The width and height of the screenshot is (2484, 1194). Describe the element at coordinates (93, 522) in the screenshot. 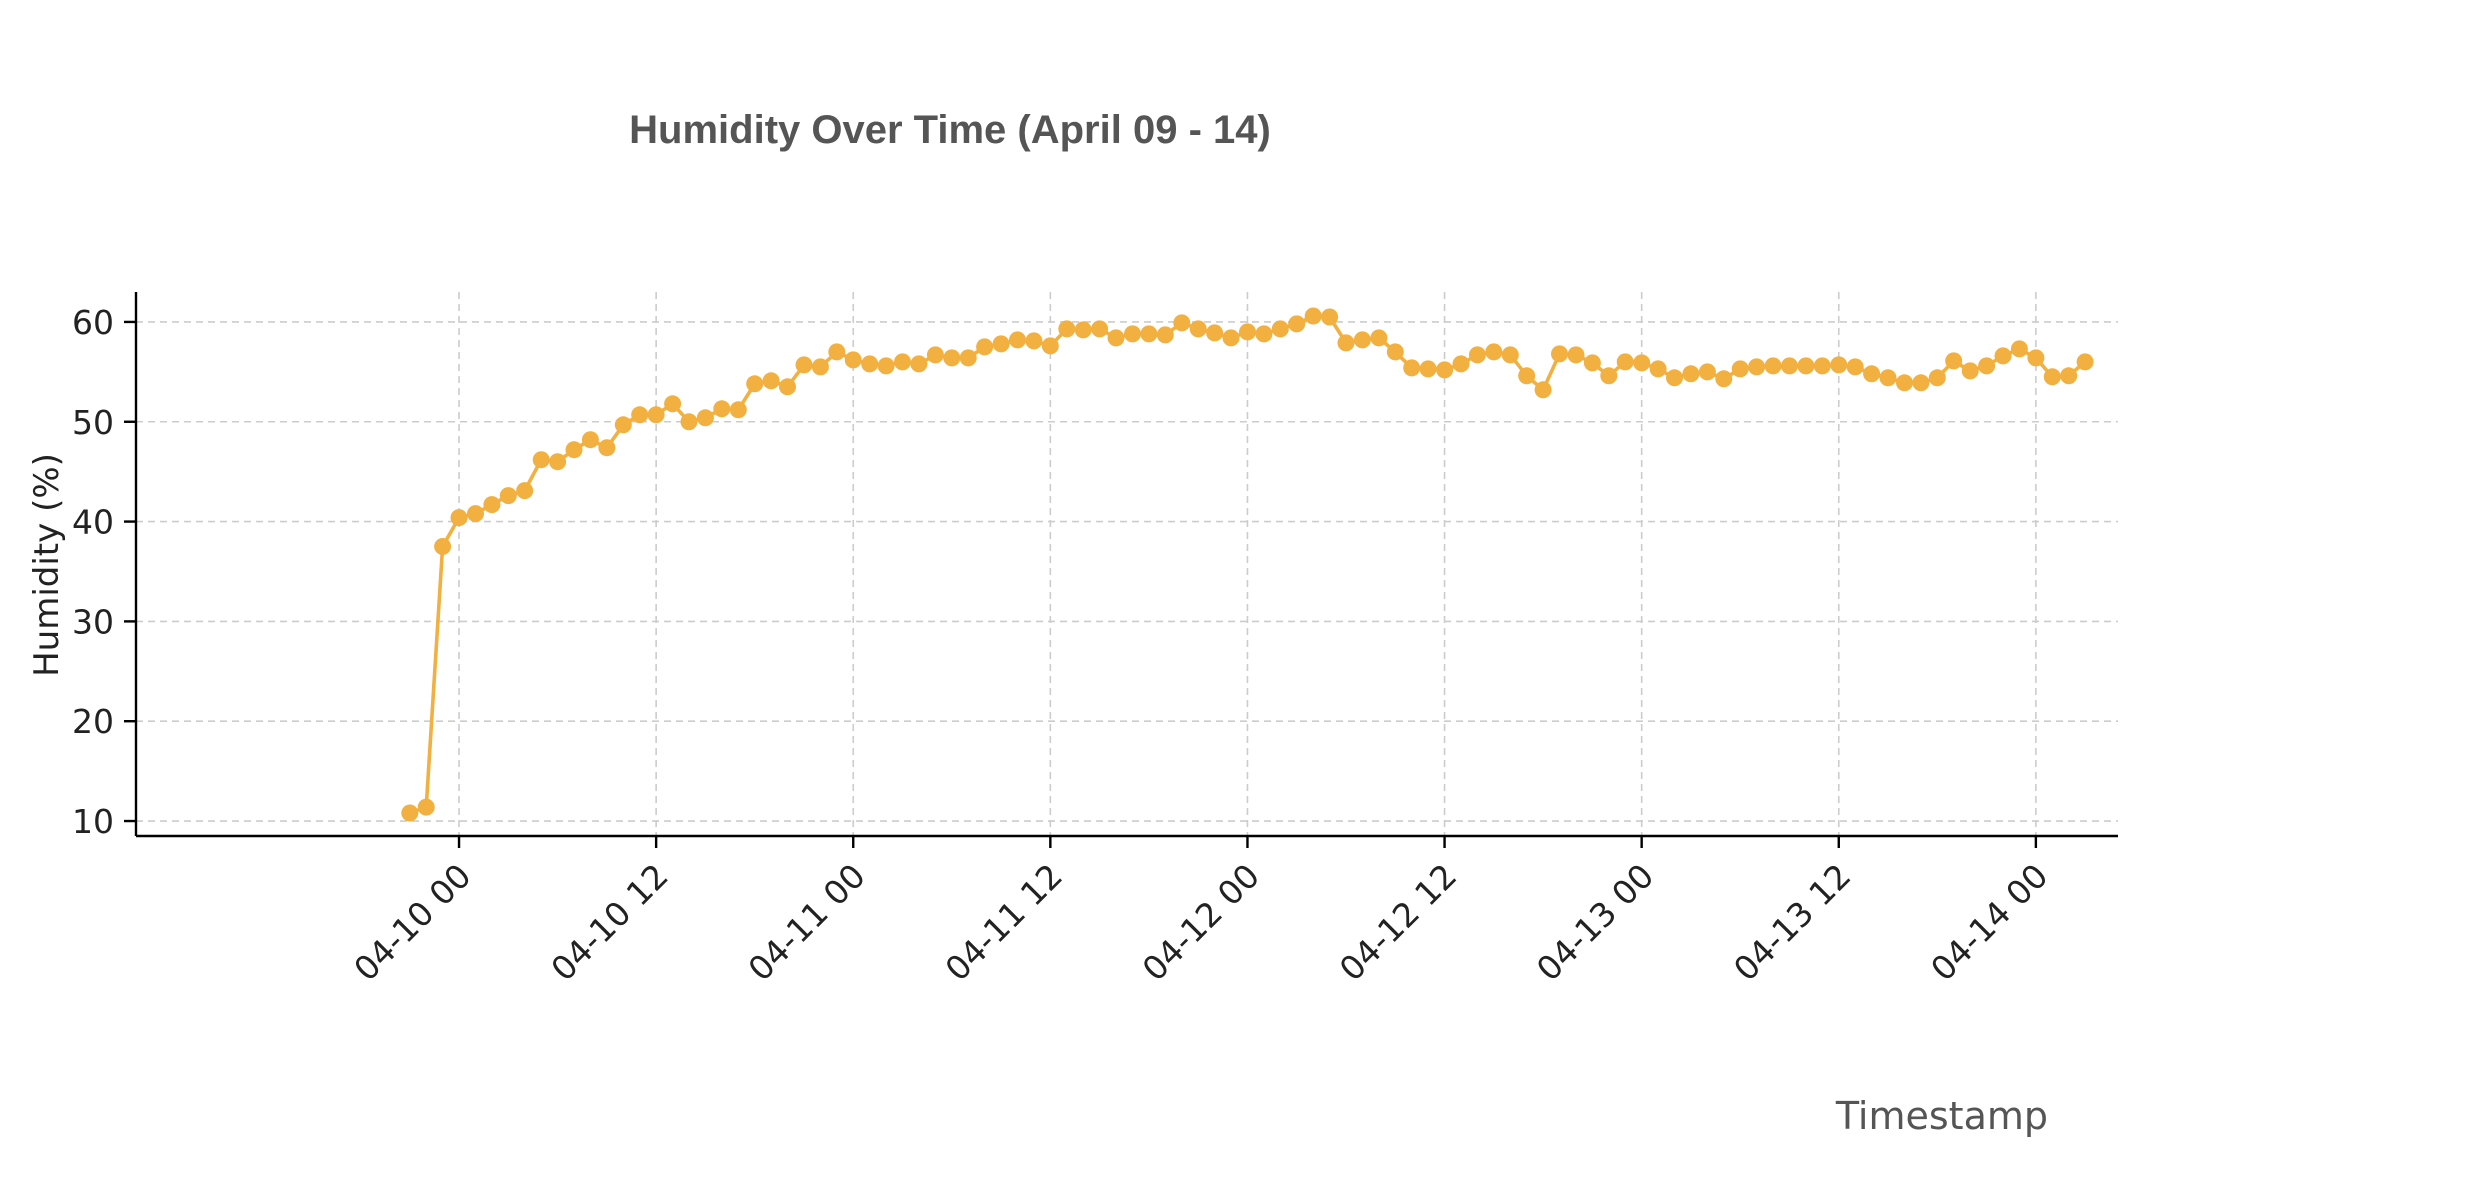

I see `y-tick-label: 40` at that location.